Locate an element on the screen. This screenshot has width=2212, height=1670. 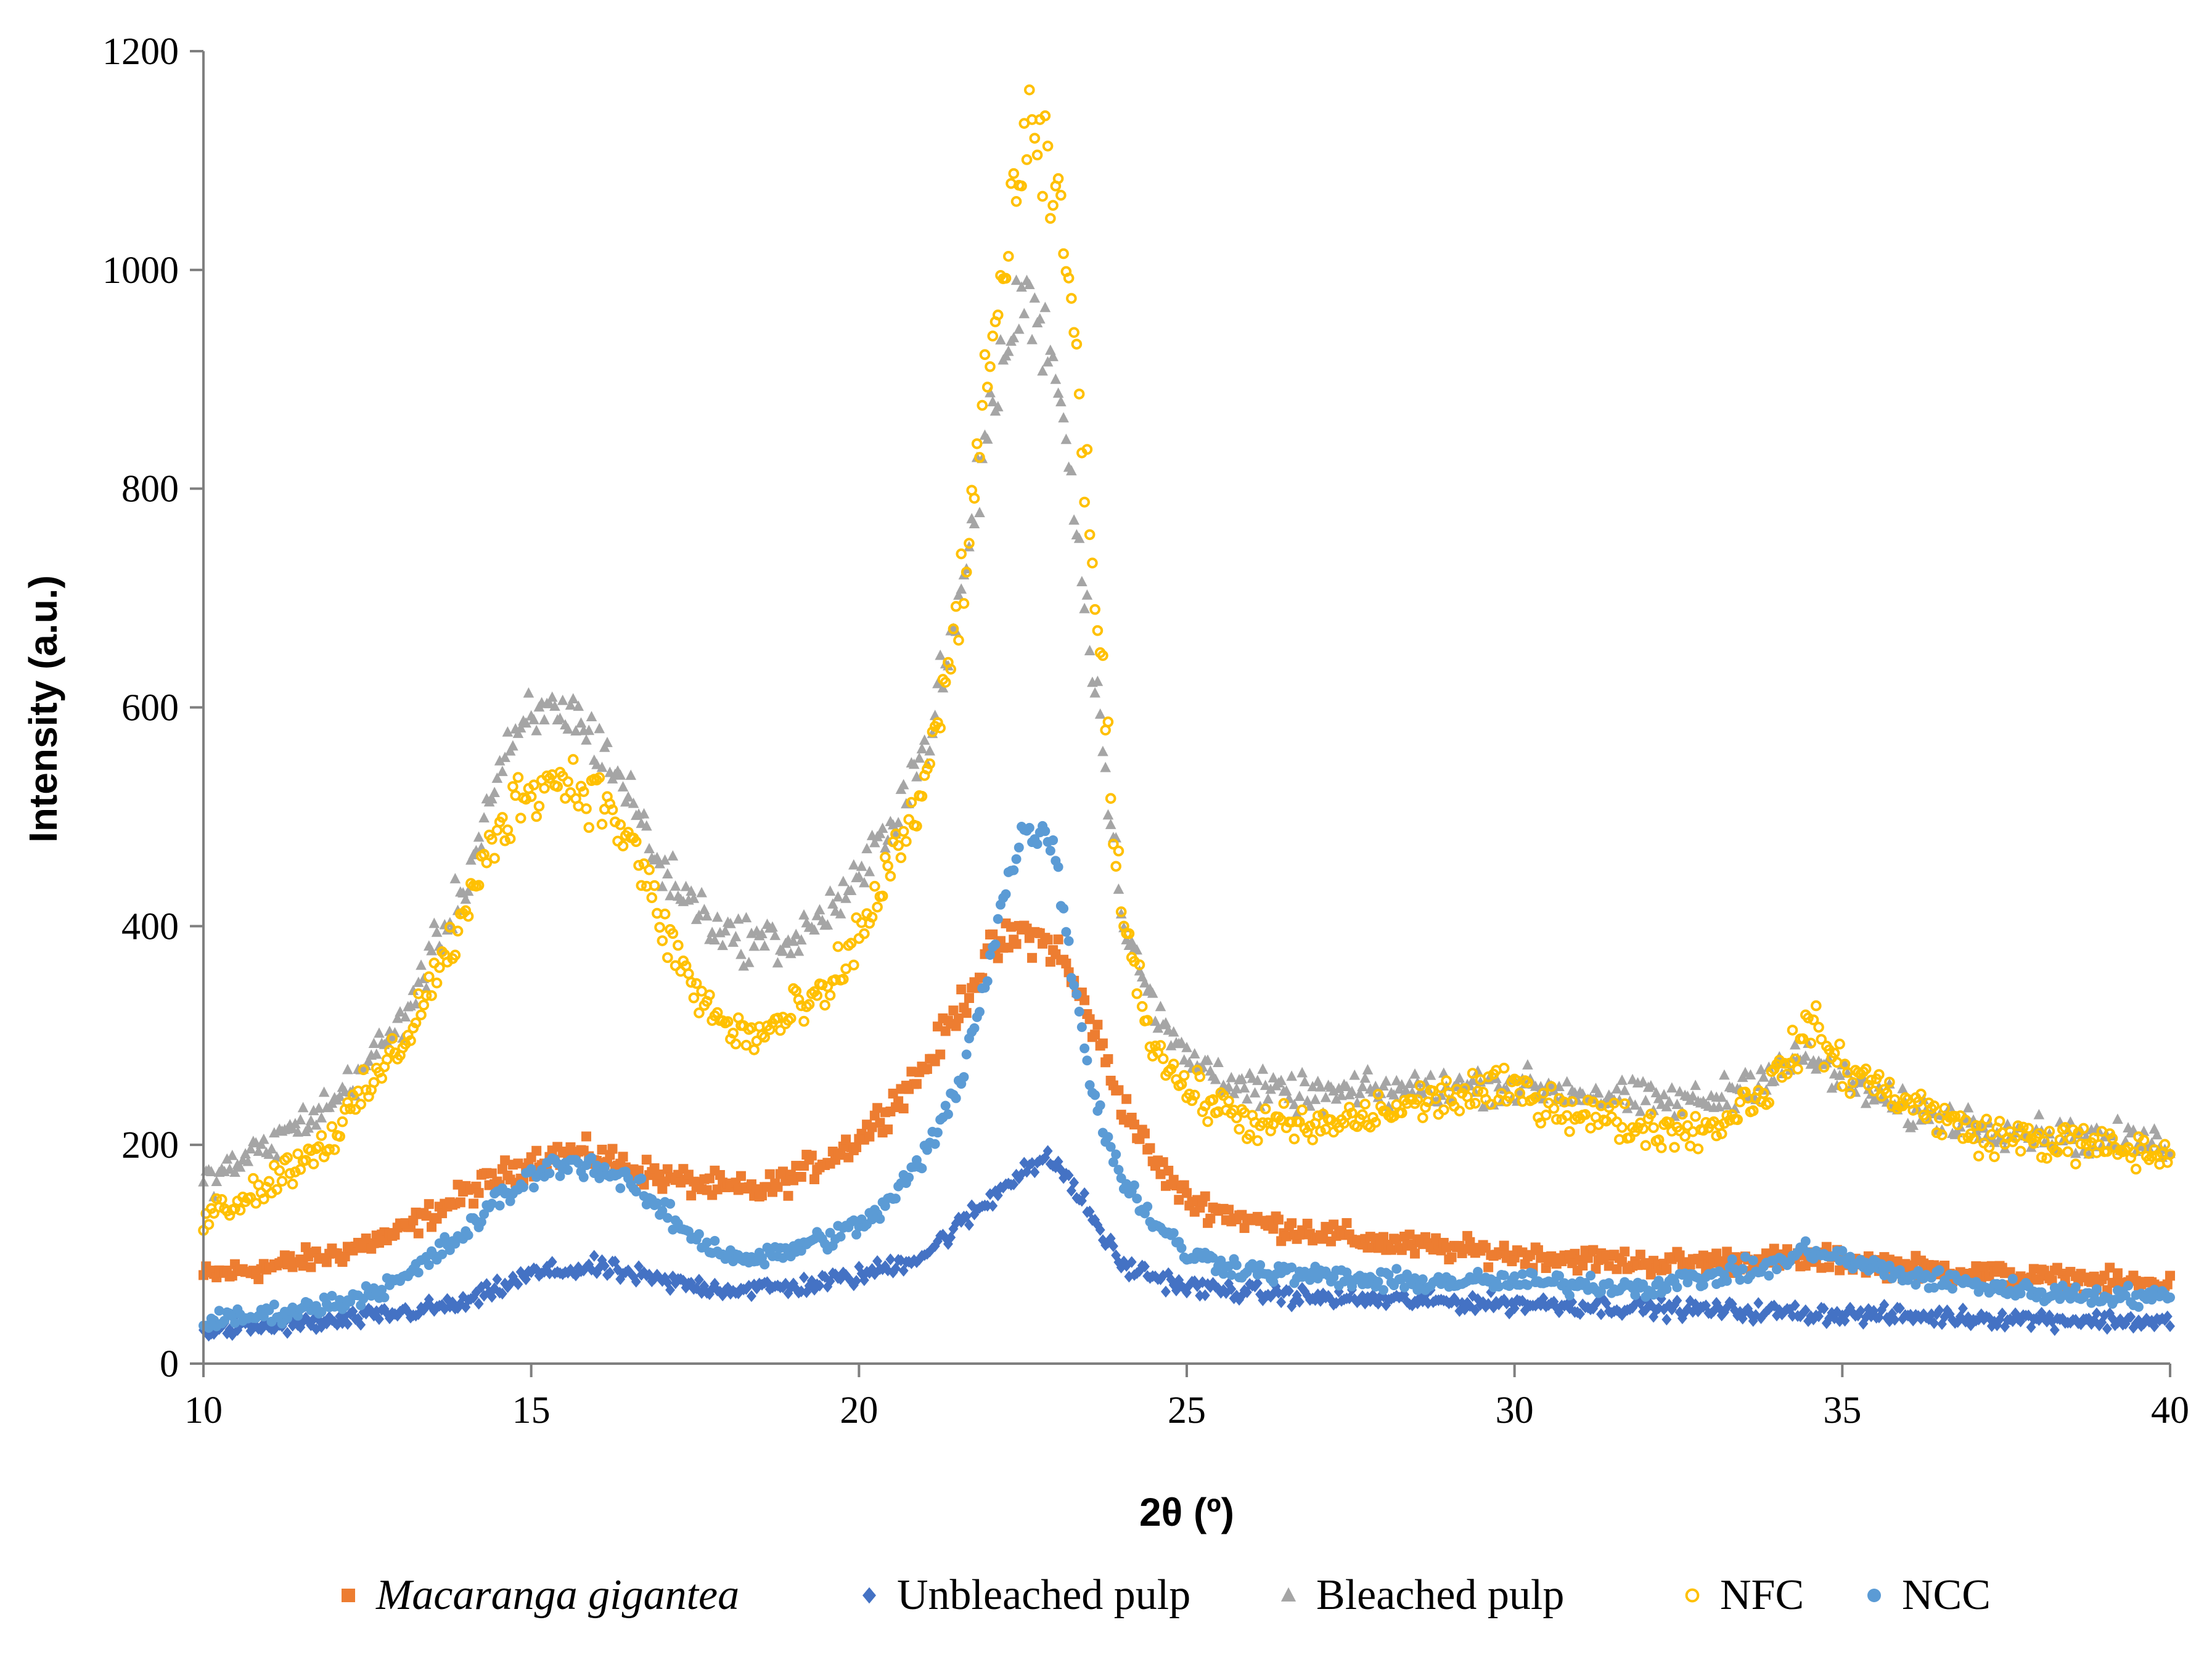
y-tick-label: 400 is located at coordinates (150, 927).